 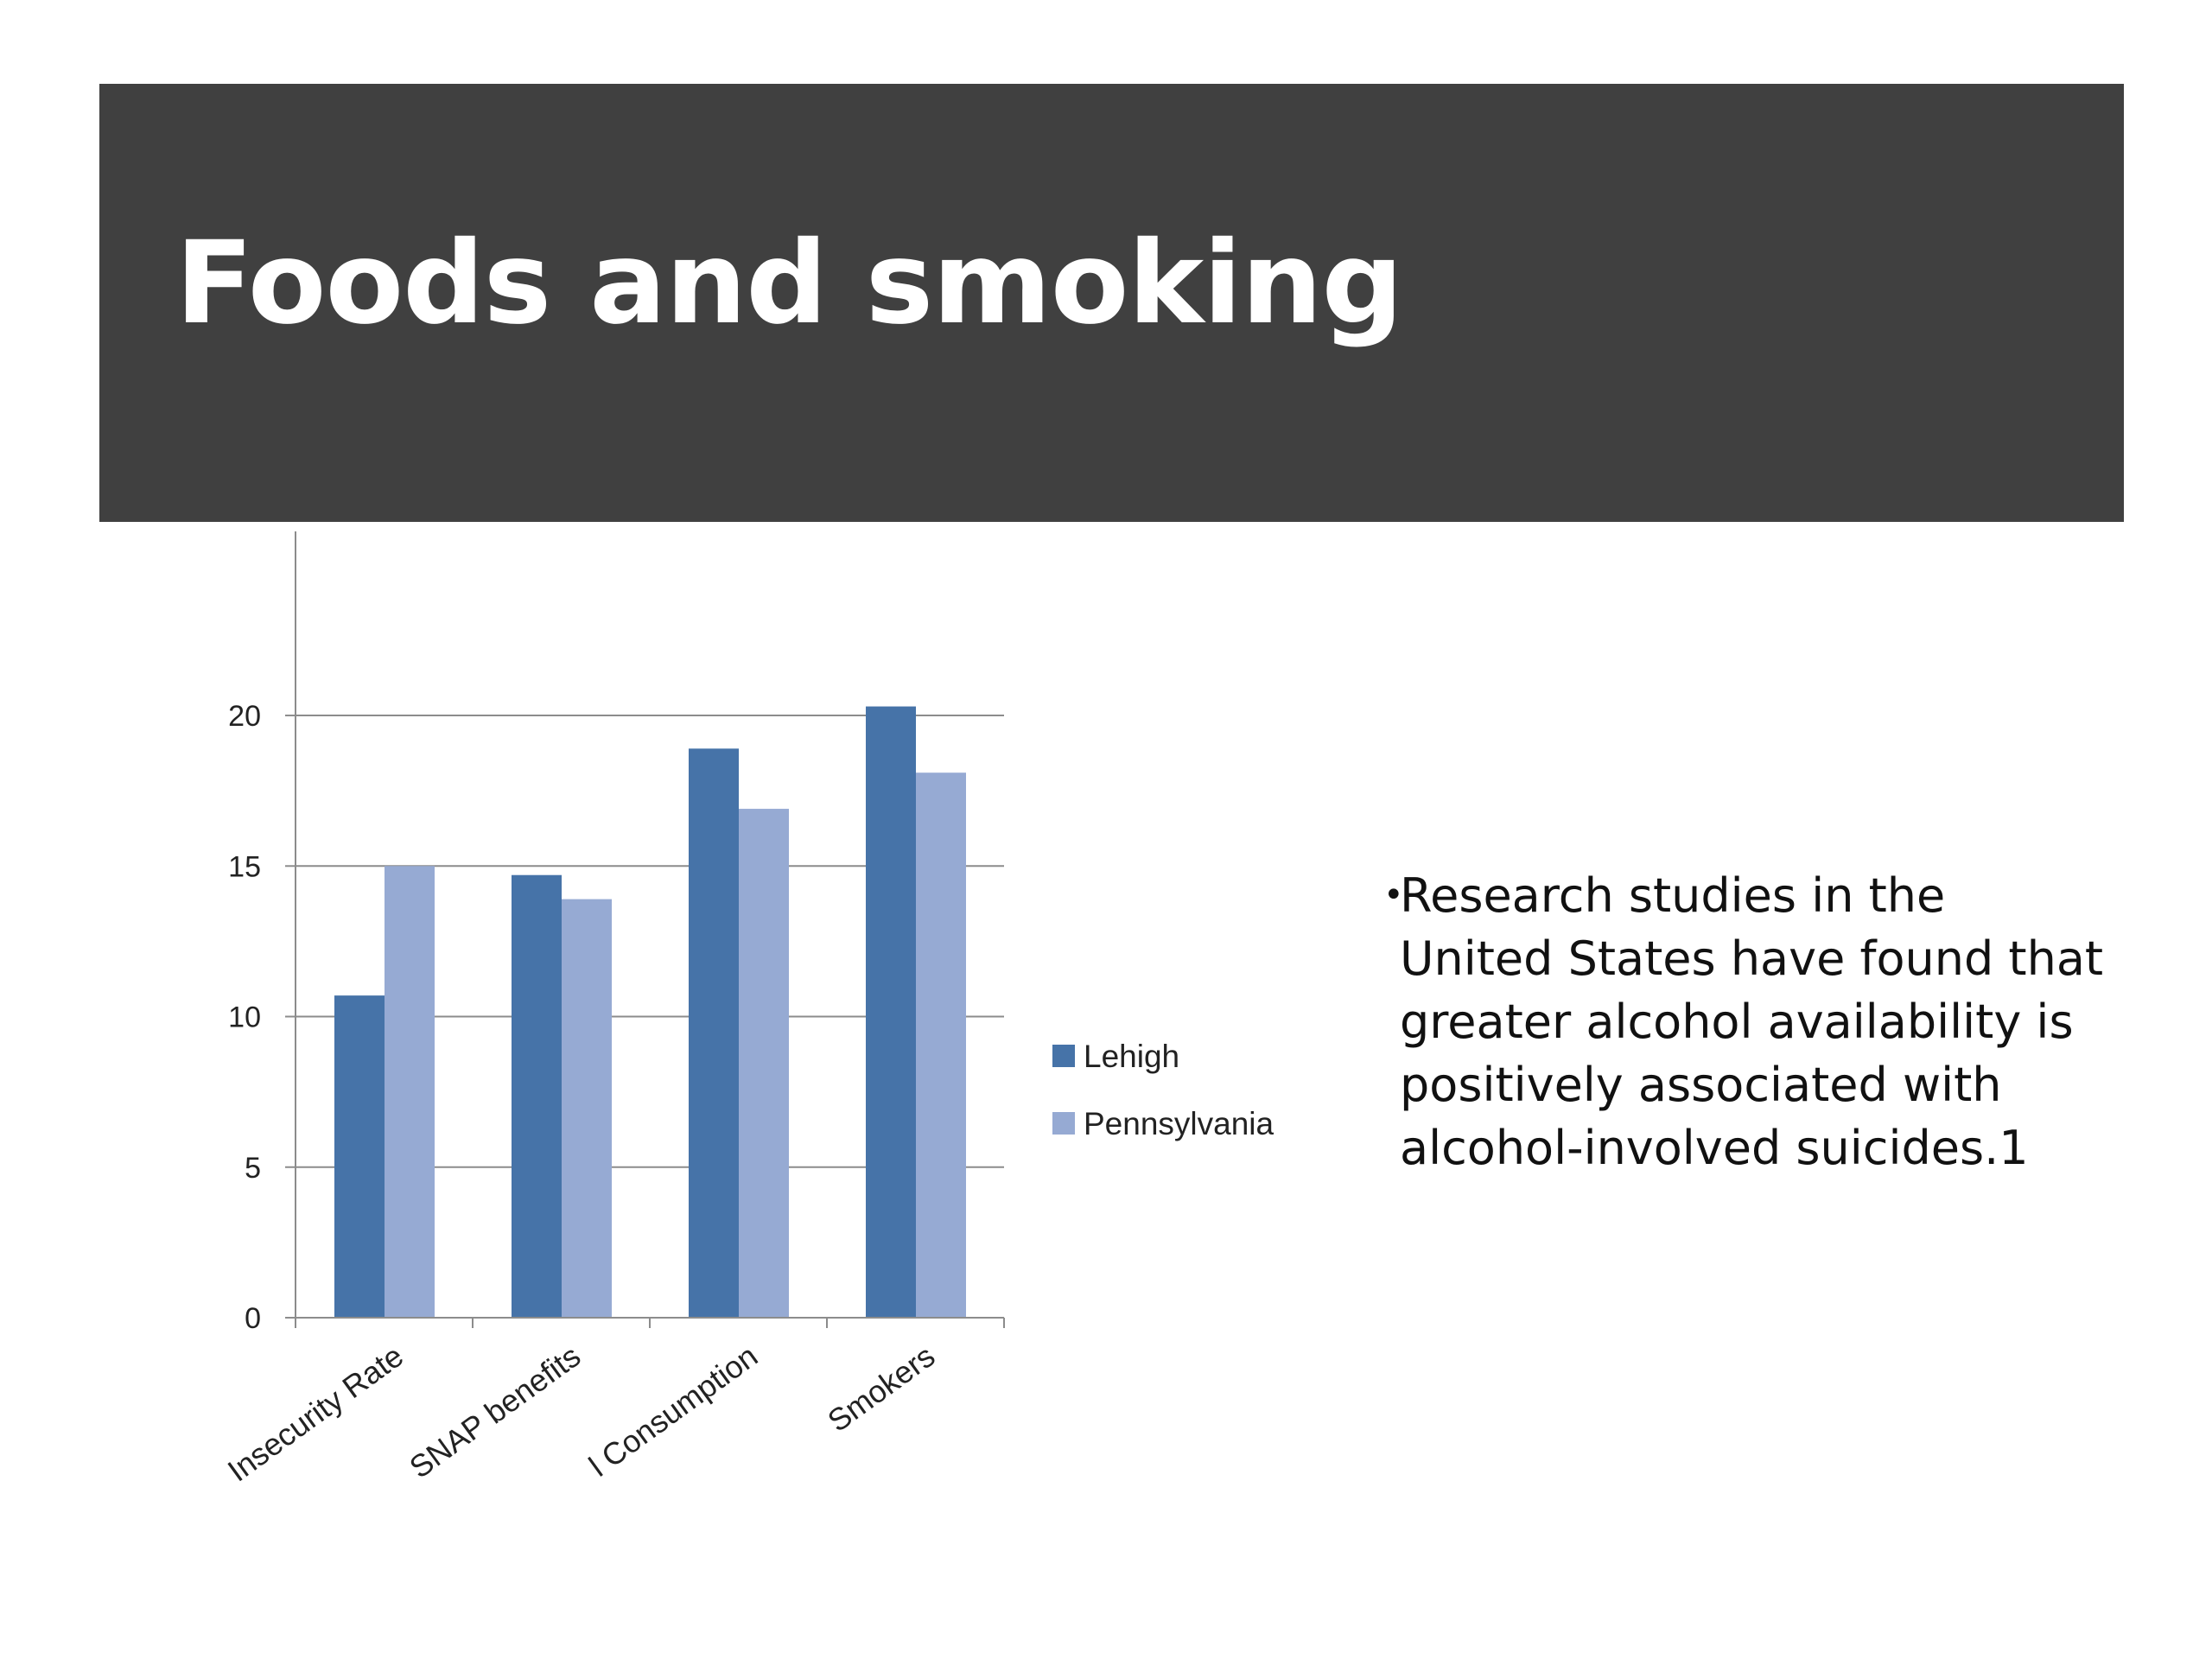 I want to click on category-label: l Consumption, so click(x=673, y=1410).